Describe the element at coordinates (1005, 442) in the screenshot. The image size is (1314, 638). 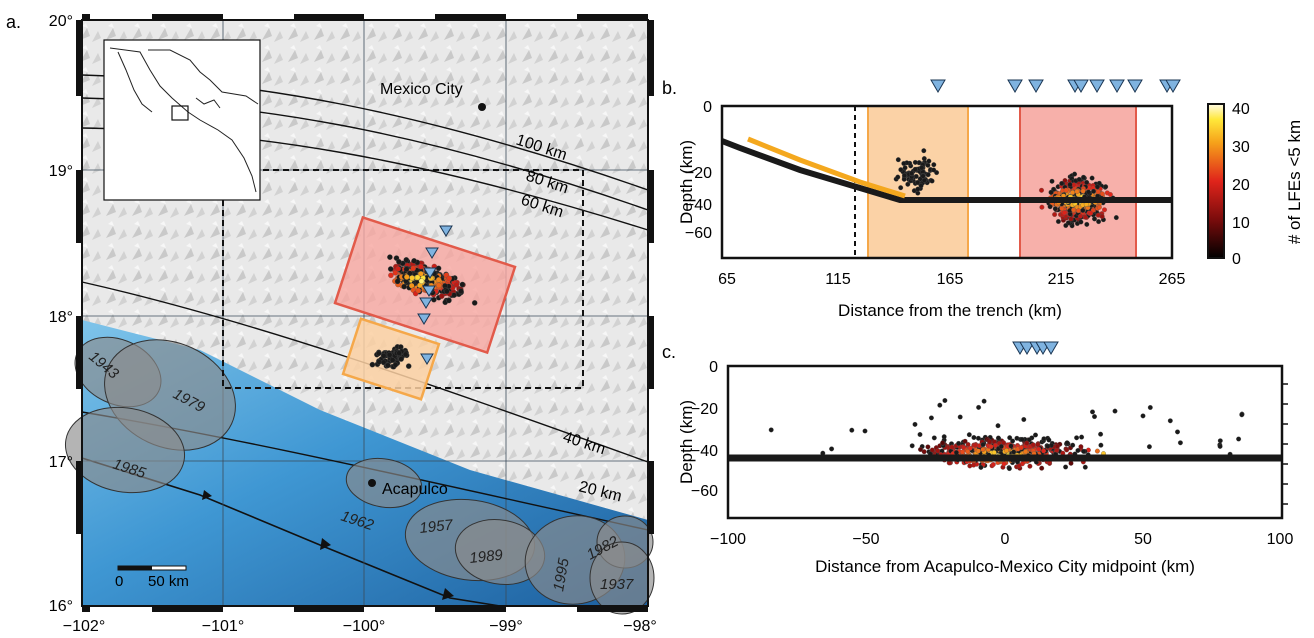
I see `plot-frame-c` at that location.